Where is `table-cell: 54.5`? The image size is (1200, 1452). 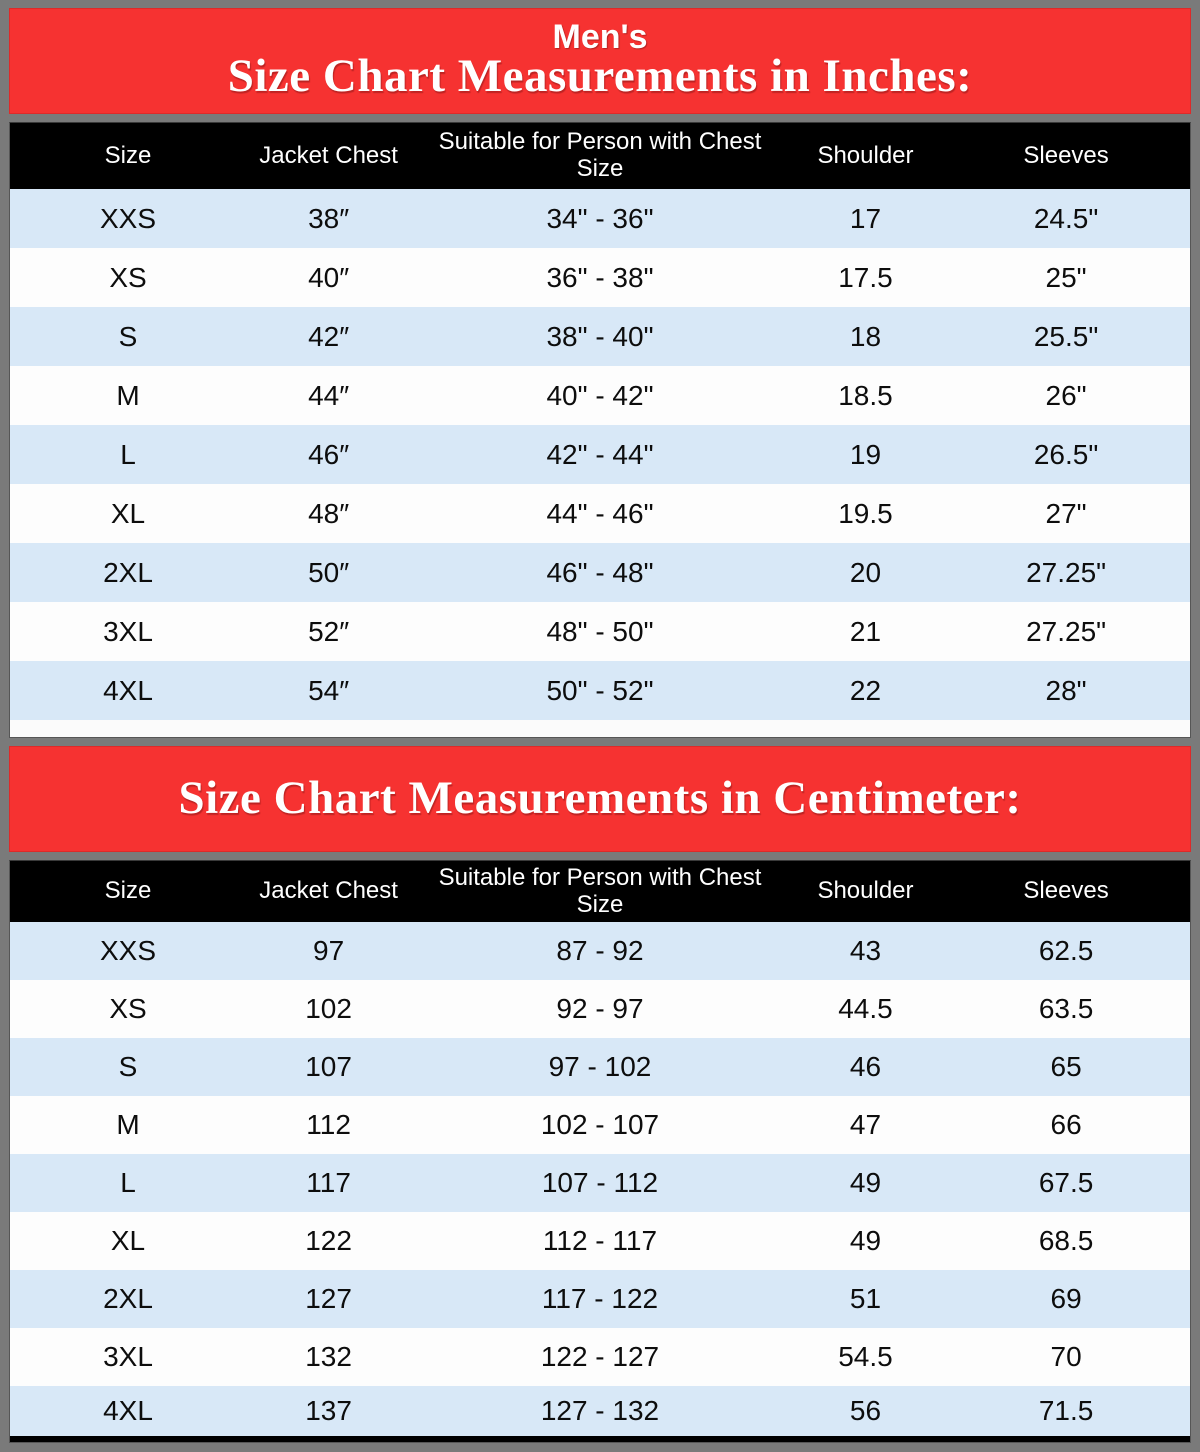
table-cell: 54.5 is located at coordinates (865, 1356).